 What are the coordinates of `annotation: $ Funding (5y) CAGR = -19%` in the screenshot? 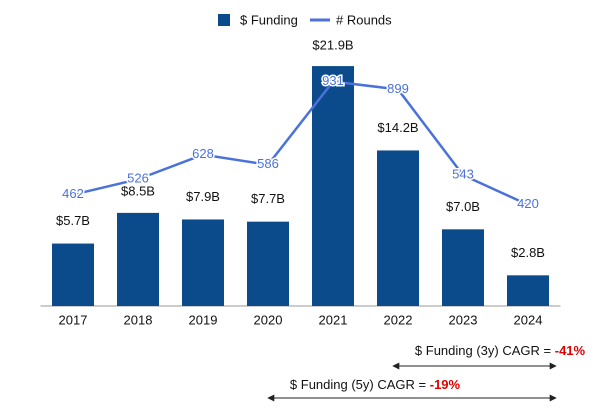 It's located at (375, 384).